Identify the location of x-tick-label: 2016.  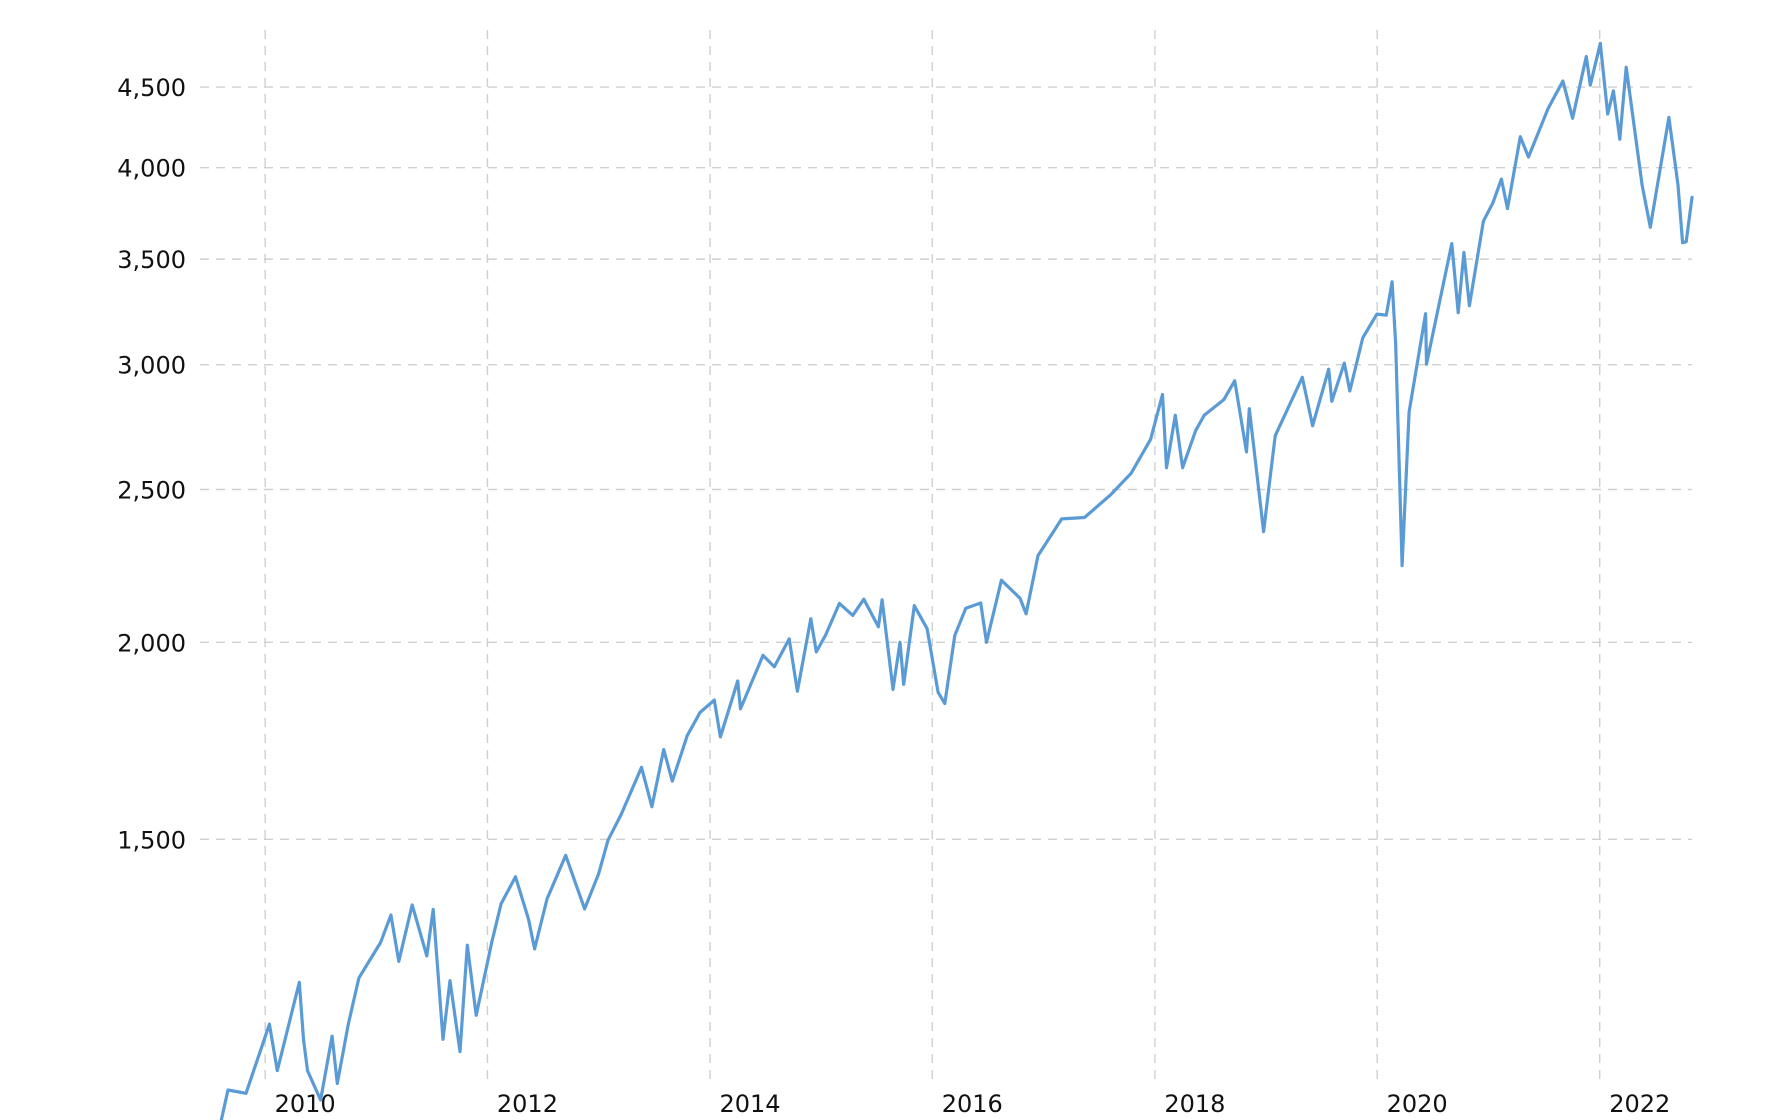
(972, 1104).